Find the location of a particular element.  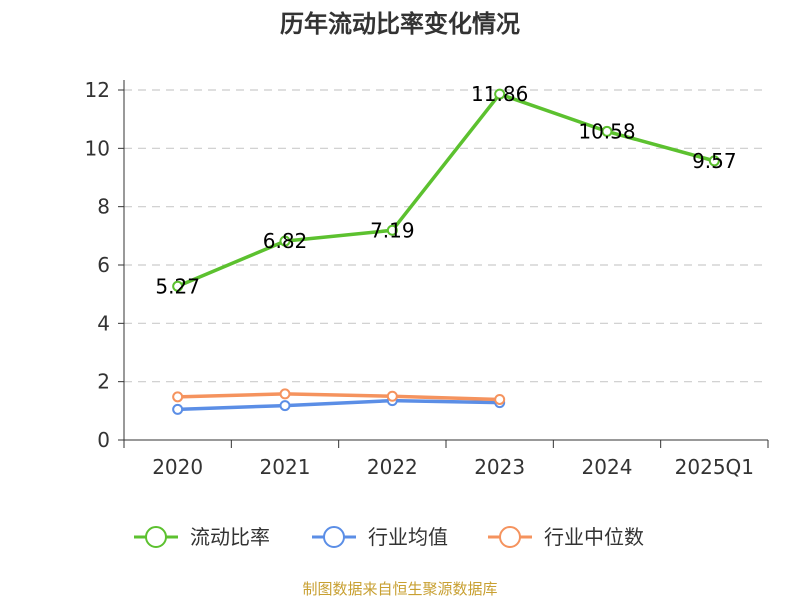

legend-label: 行业中位数 is located at coordinates (594, 537).